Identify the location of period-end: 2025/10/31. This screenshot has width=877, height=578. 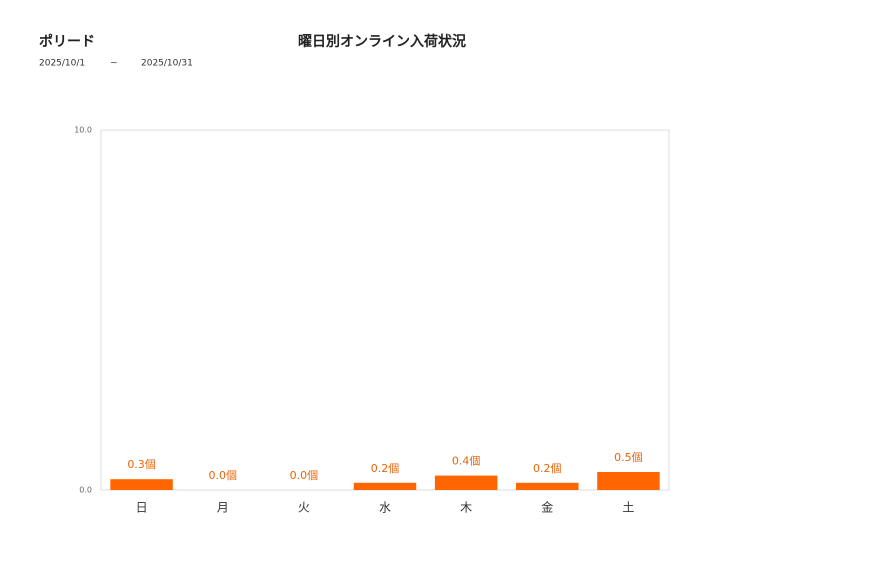
(167, 64).